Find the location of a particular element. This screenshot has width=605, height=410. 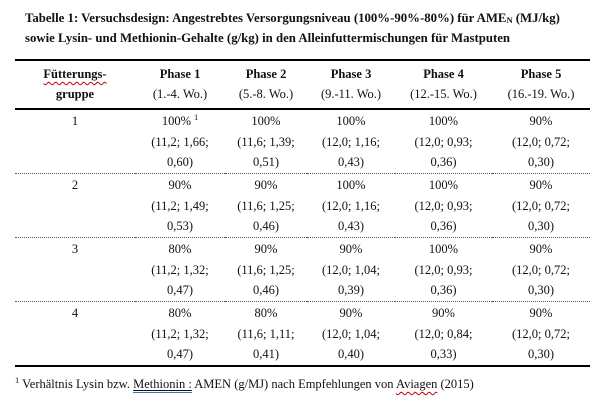

nutrient-values-line2: 0,53) is located at coordinates (180, 226).